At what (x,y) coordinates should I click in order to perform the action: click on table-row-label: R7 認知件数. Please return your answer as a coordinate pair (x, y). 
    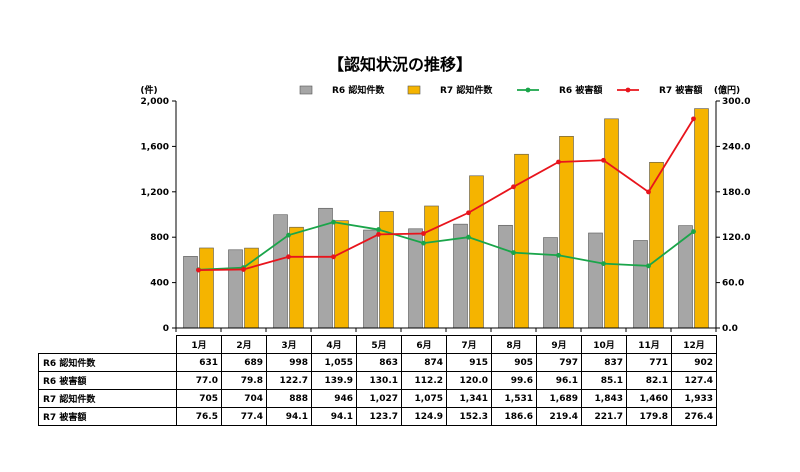
    Looking at the image, I should click on (107, 398).